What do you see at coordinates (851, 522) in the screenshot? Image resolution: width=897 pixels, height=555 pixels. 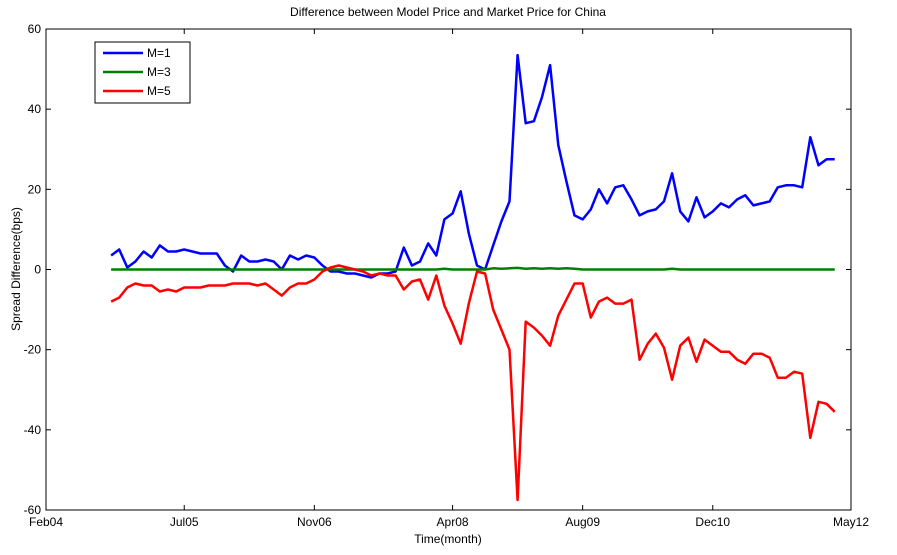 I see `x-tick-label: May12` at bounding box center [851, 522].